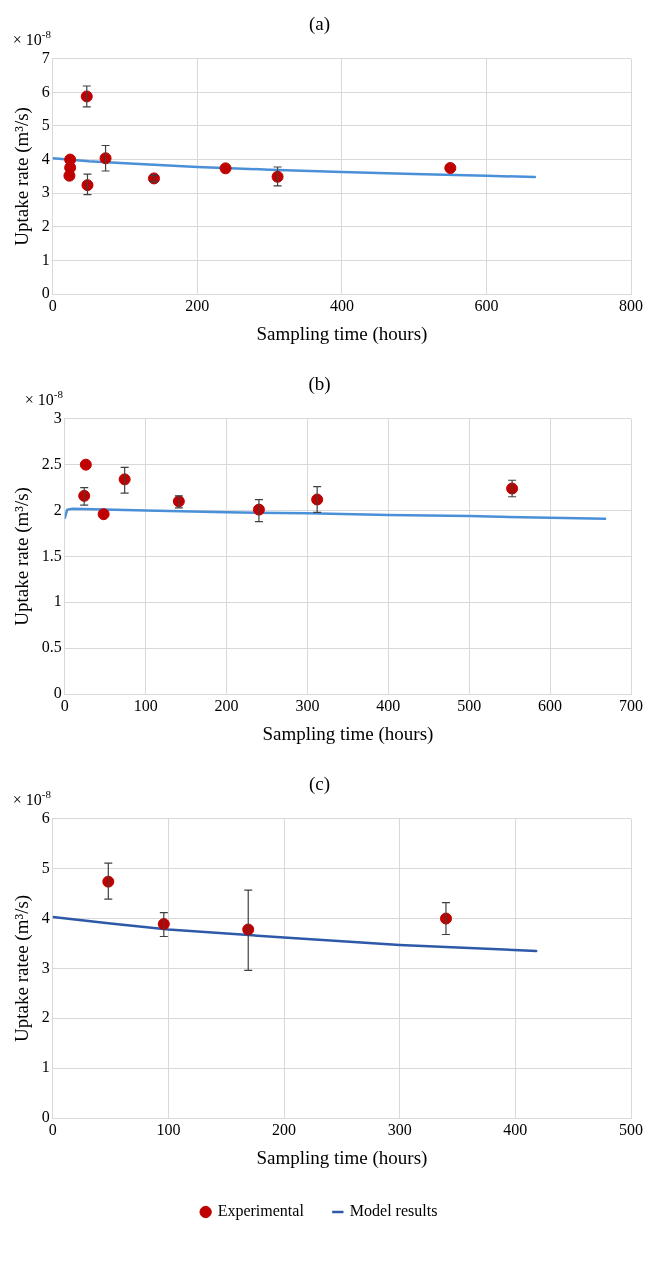  I want to click on x-tick-label: 700, so click(631, 705).